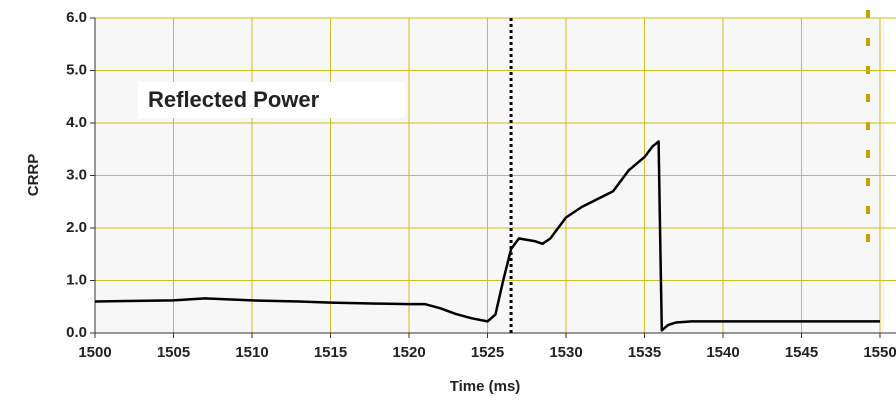 This screenshot has height=408, width=896. I want to click on x-tick-label: 1535, so click(644, 352).